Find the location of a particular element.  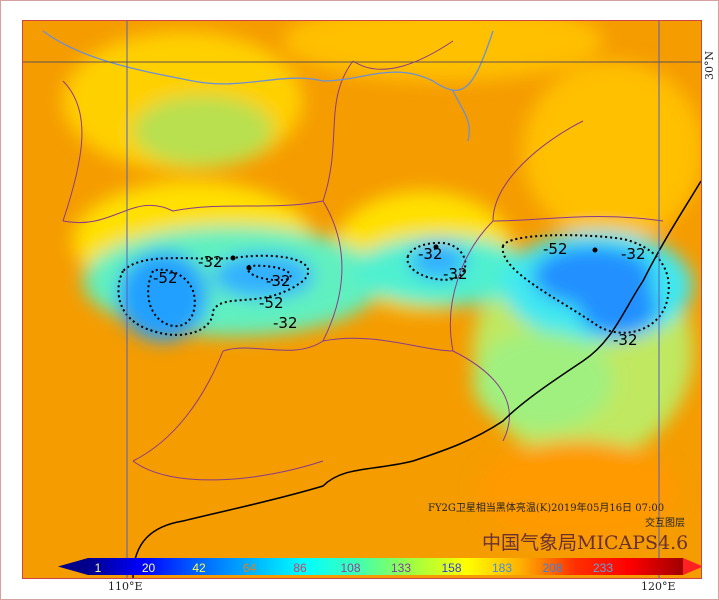

map-title: FY2G卫星相当黑体亮温(K)2019年05月16日 07:00 is located at coordinates (546, 508).